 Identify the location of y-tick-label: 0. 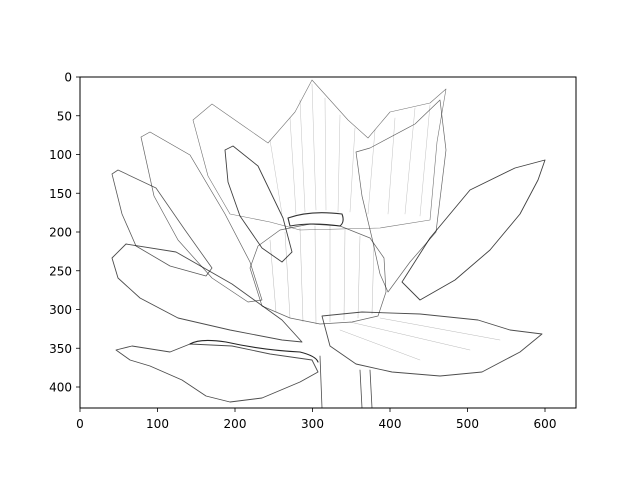
(68, 78).